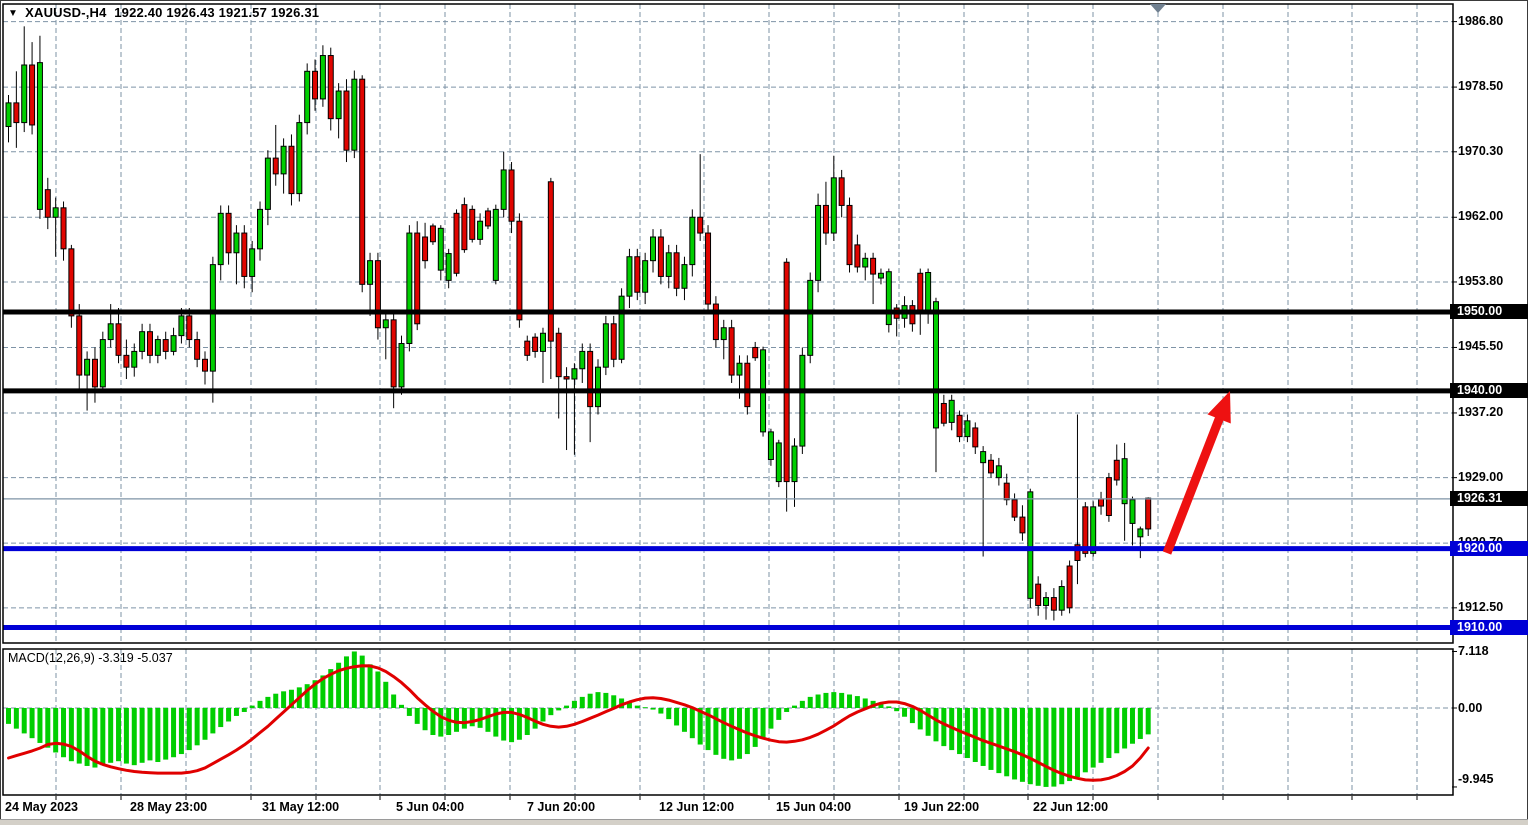 The height and width of the screenshot is (825, 1528). Describe the element at coordinates (66, 12) in the screenshot. I see `quote-symbol-period: XAUUSD-,H4` at that location.